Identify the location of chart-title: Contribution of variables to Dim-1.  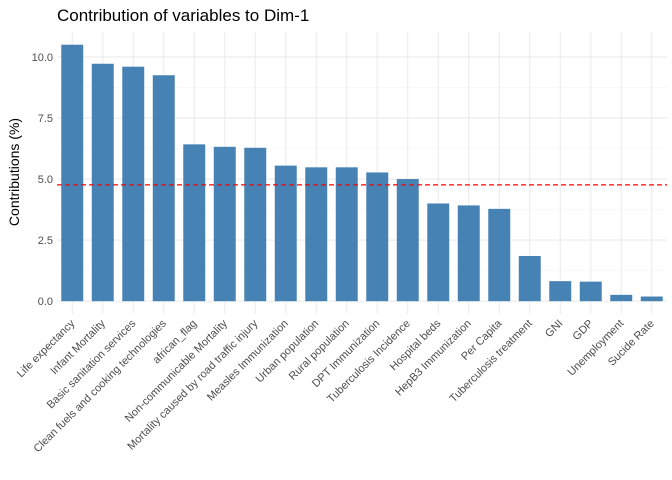
(183, 15).